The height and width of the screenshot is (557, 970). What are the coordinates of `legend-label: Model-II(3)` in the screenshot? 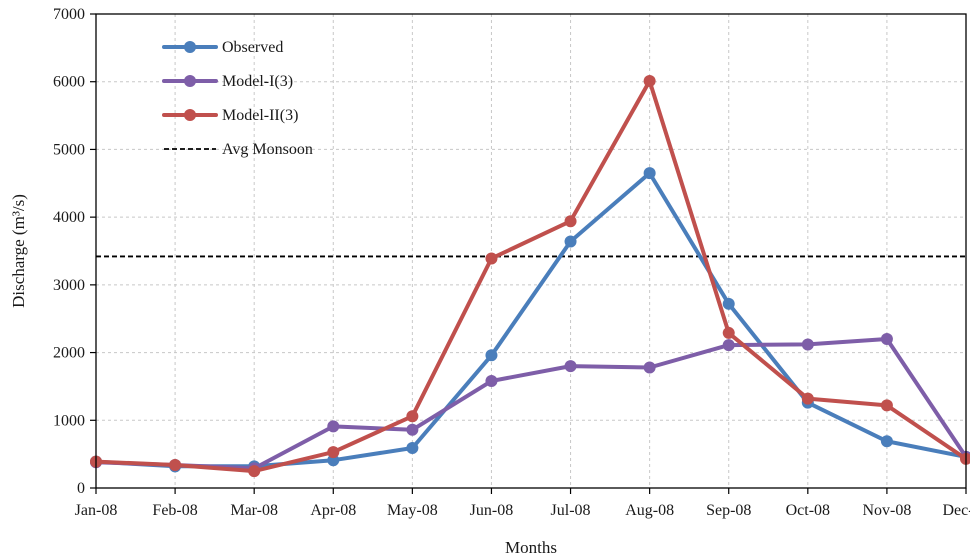 It's located at (260, 115).